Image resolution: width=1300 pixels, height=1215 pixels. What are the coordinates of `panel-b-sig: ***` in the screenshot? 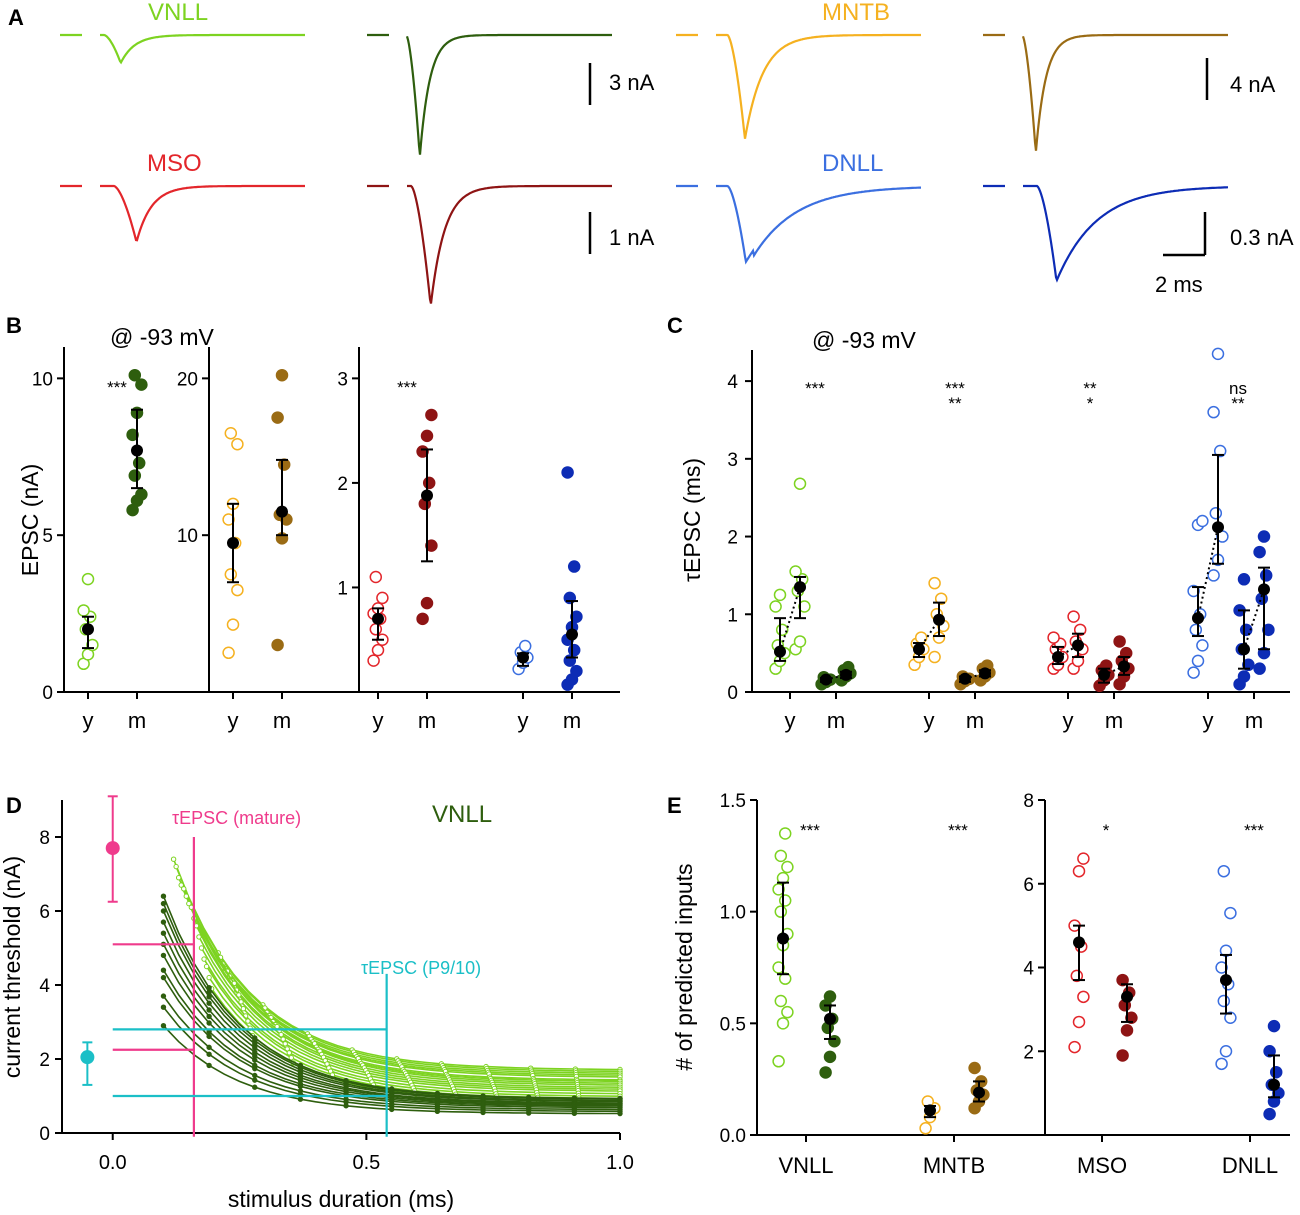 It's located at (117, 387).